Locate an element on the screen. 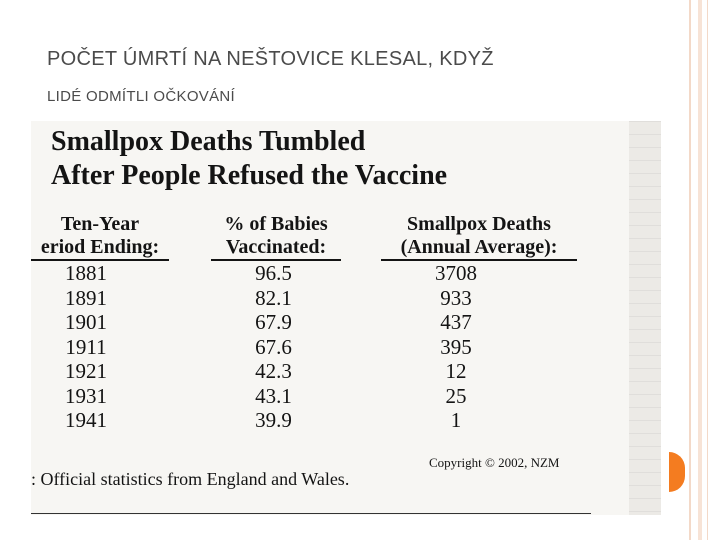  column-header-line: eriod Ending: is located at coordinates (100, 247).